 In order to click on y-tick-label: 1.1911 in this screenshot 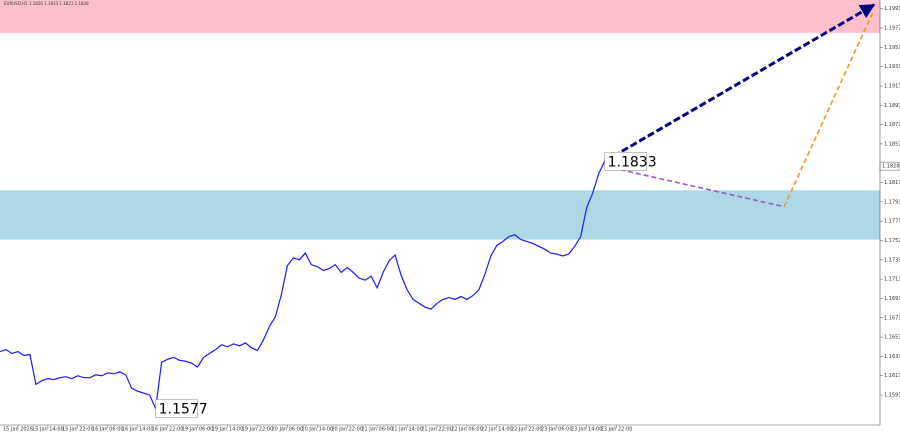, I will do `click(892, 86)`.